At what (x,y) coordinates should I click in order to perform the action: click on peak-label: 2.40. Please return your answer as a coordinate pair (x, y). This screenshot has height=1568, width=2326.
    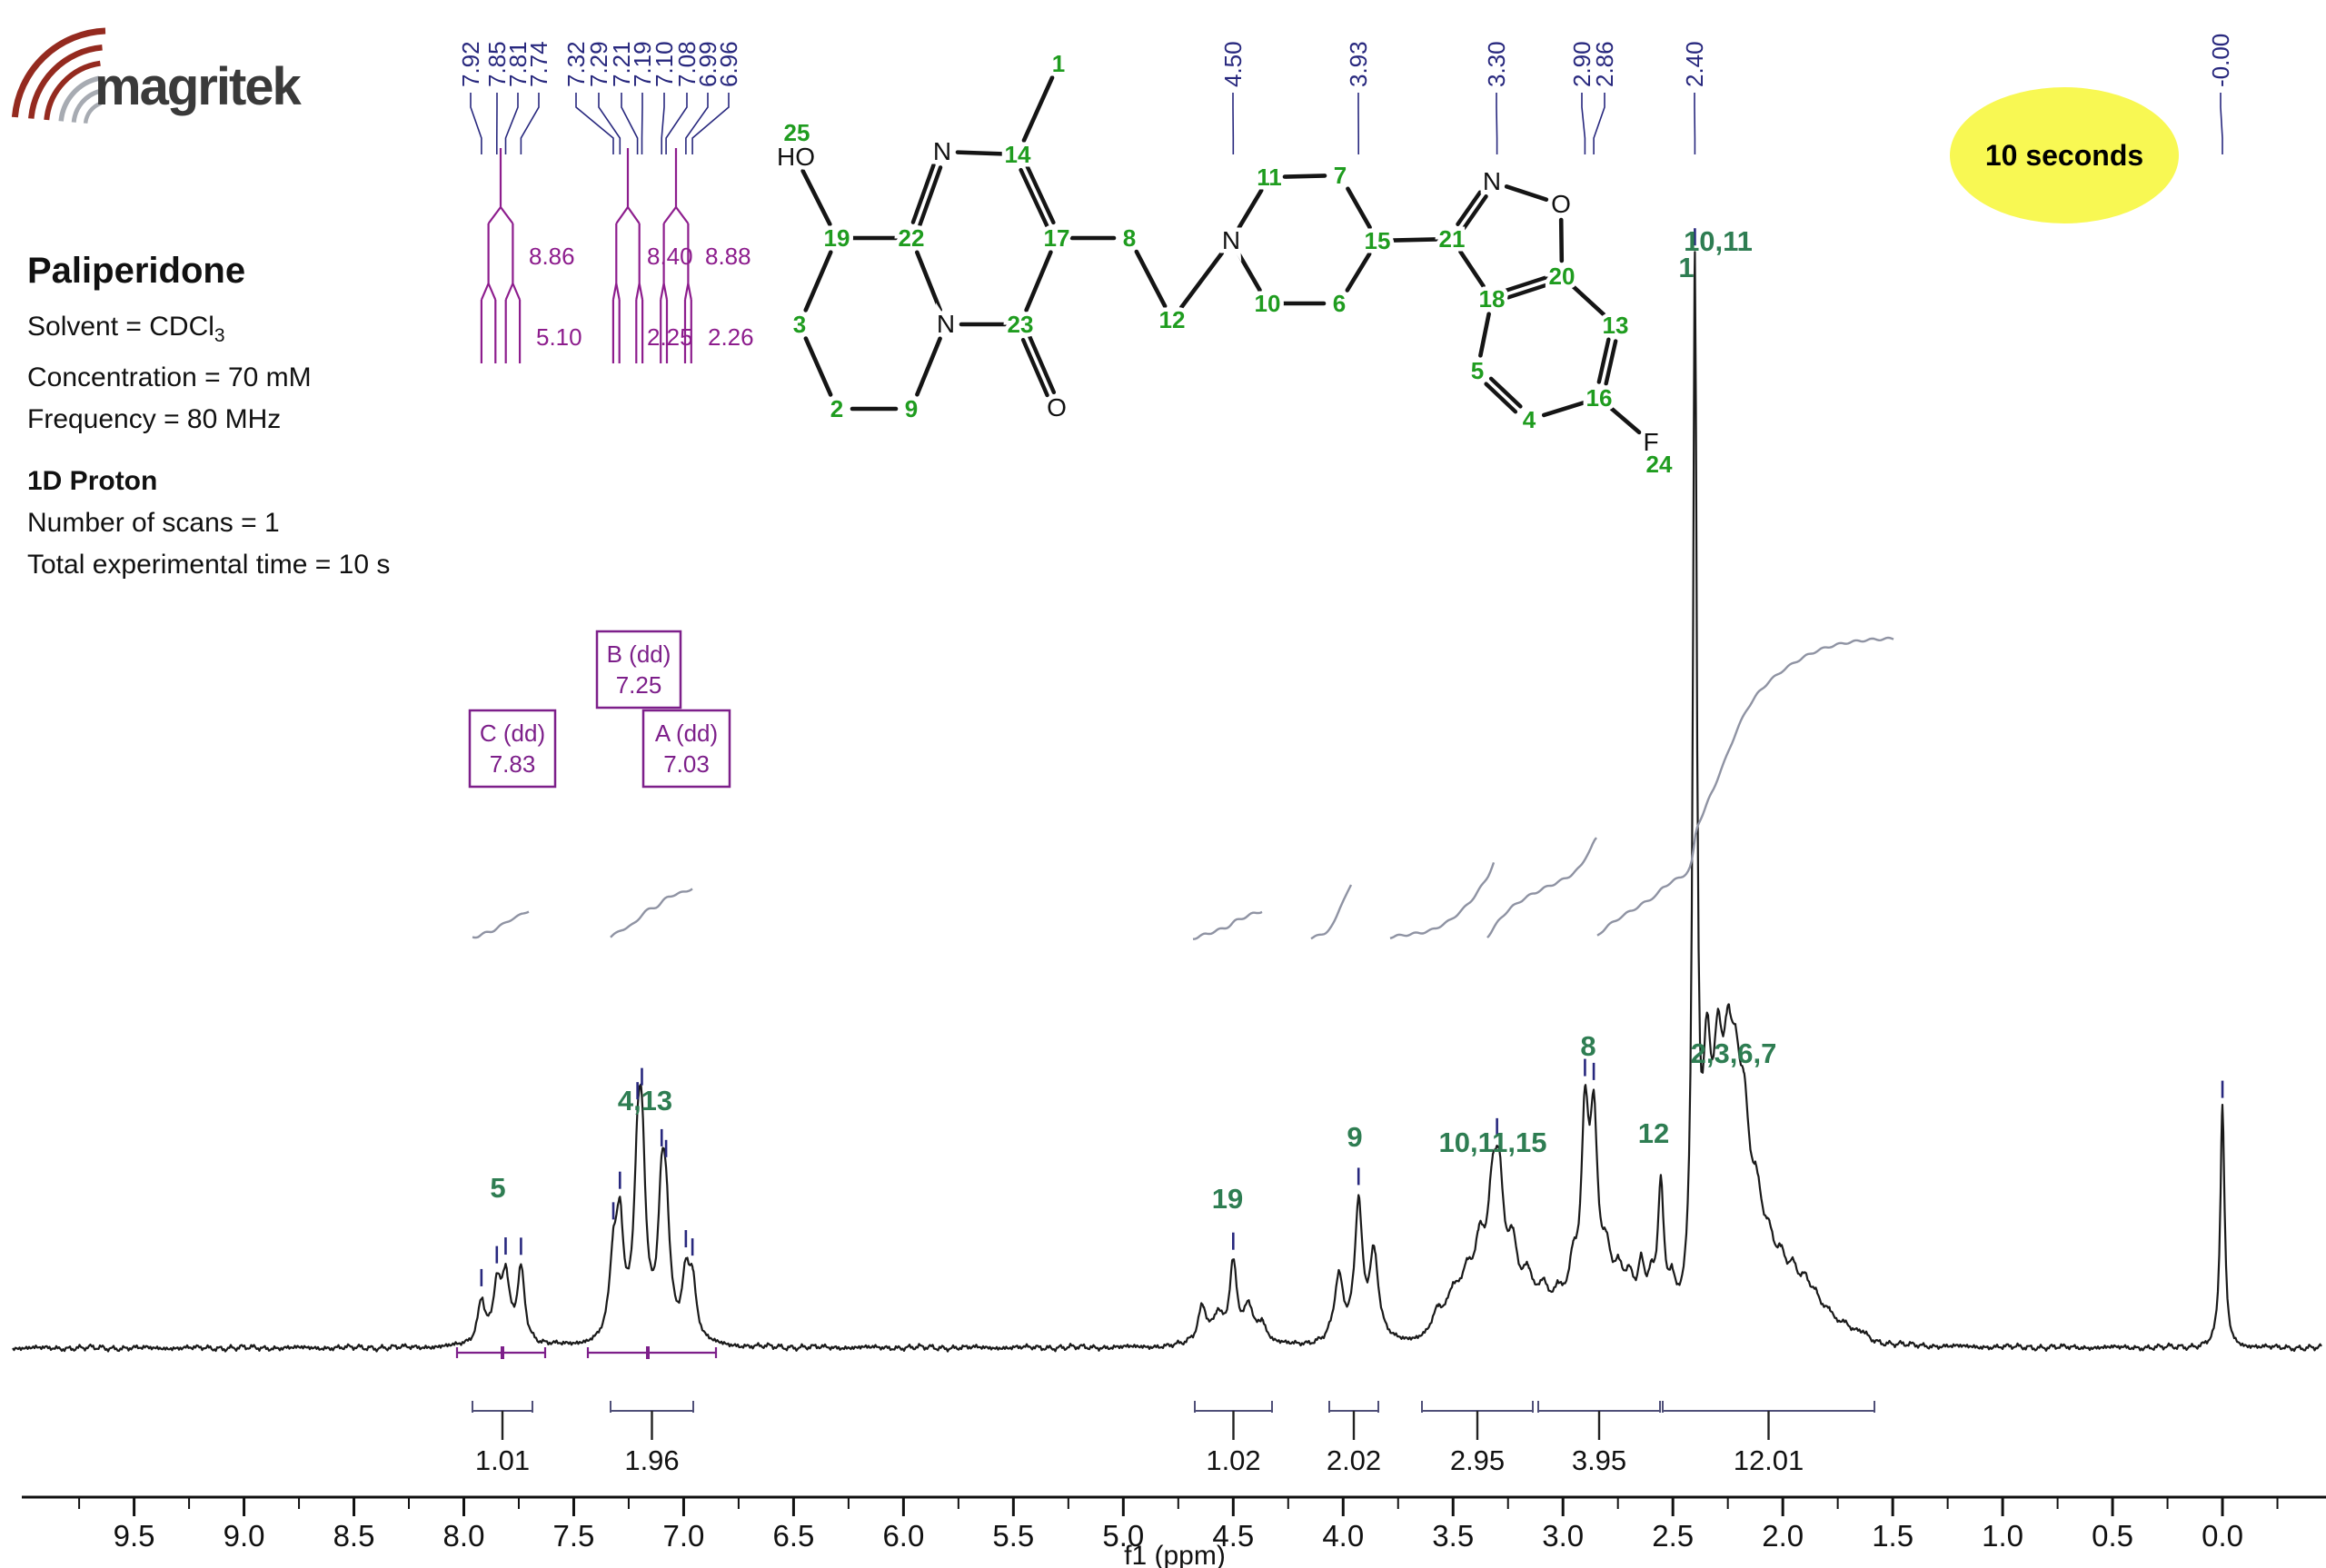
    Looking at the image, I should click on (1694, 64).